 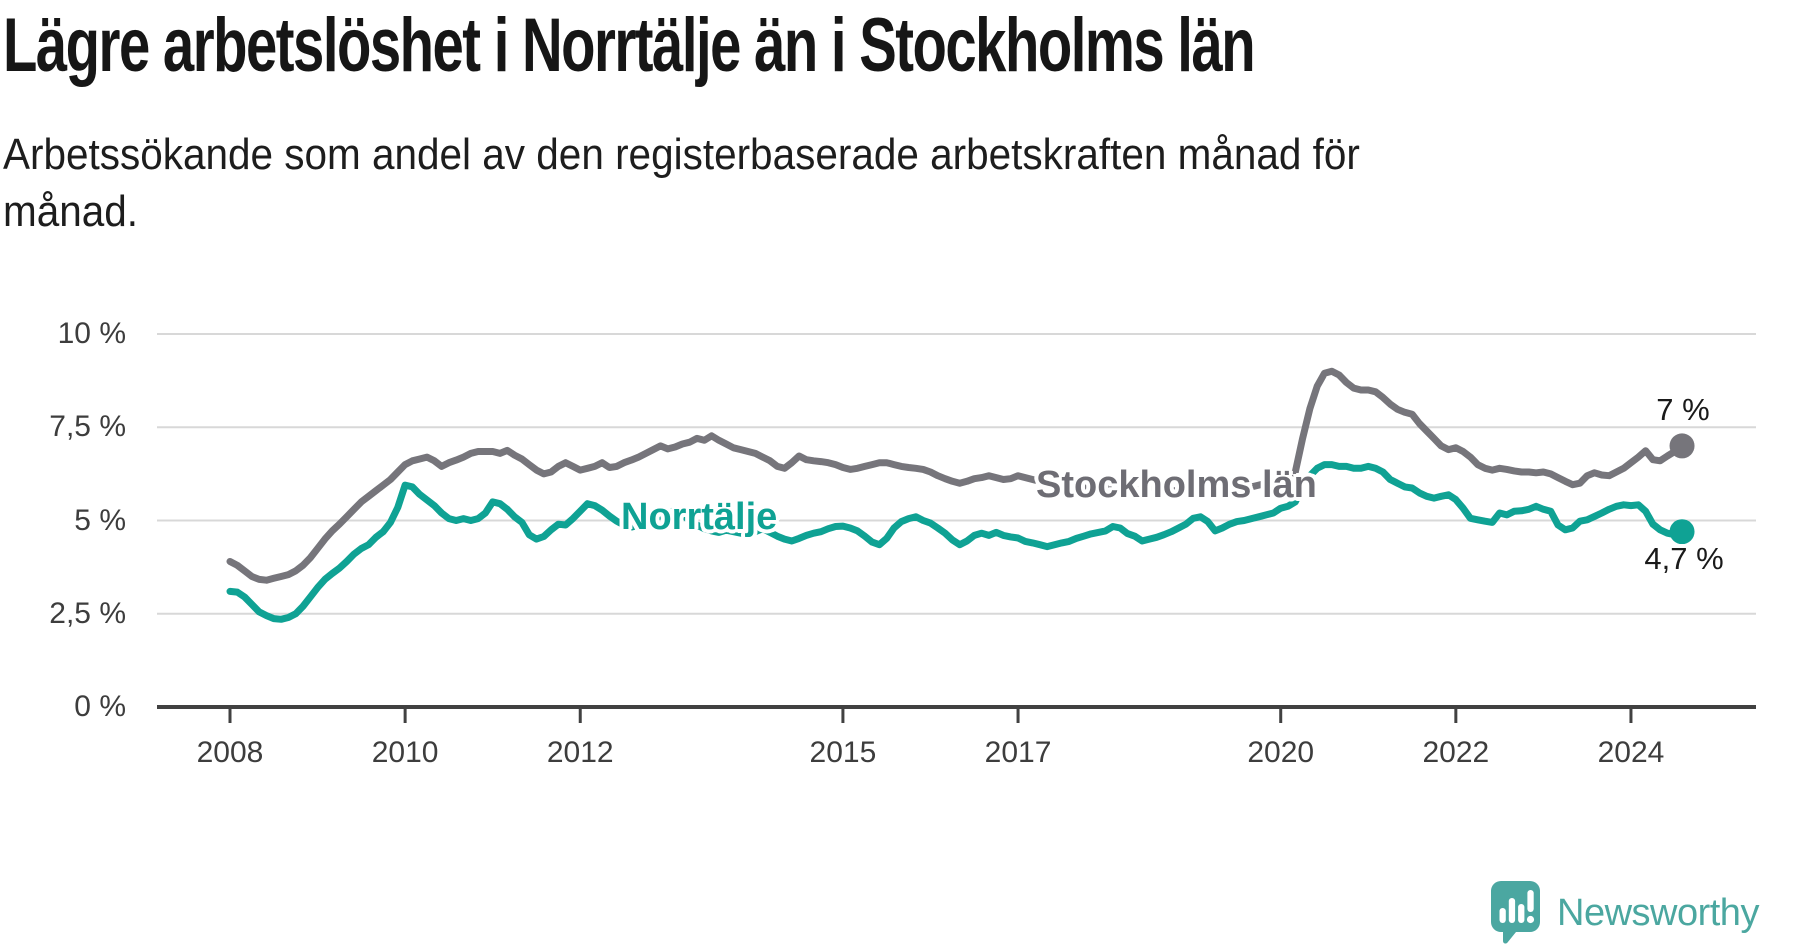 What do you see at coordinates (1515, 912) in the screenshot?
I see `newsworthy-bubble-icon` at bounding box center [1515, 912].